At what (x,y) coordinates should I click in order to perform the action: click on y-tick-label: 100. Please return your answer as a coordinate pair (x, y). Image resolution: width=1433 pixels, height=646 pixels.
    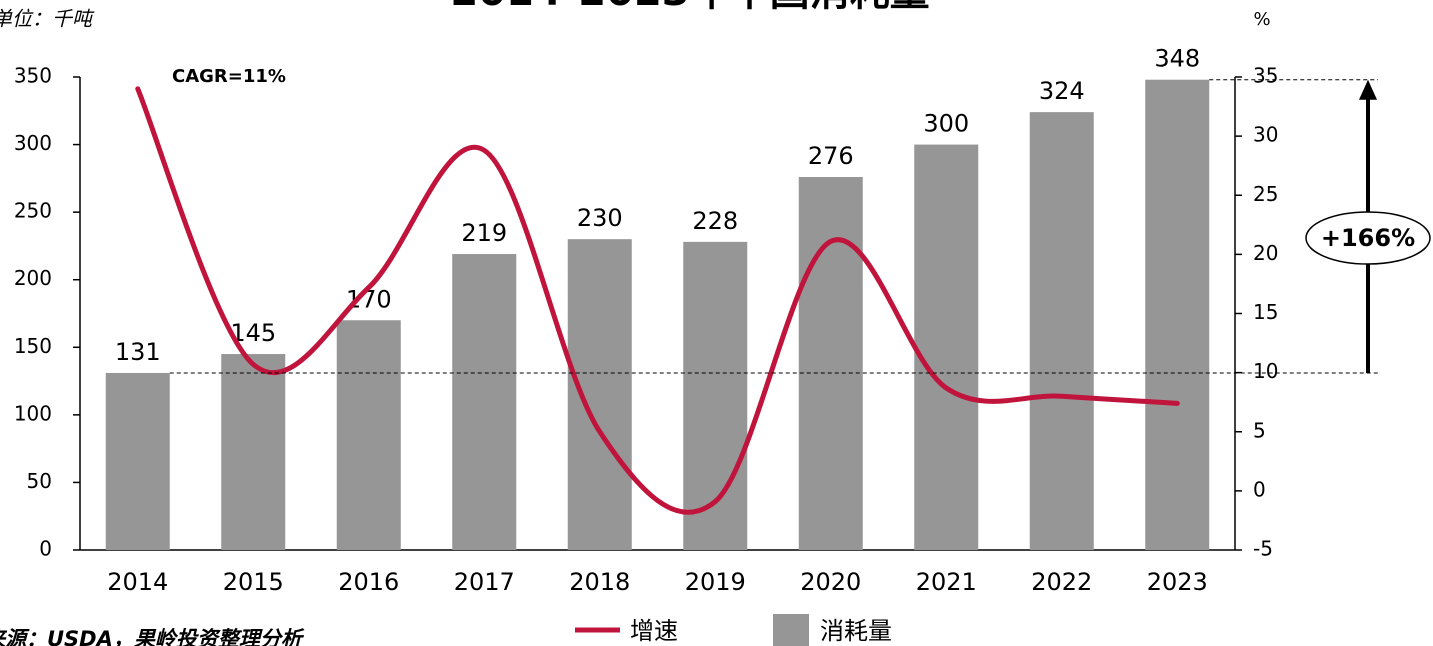
    Looking at the image, I should click on (33, 413).